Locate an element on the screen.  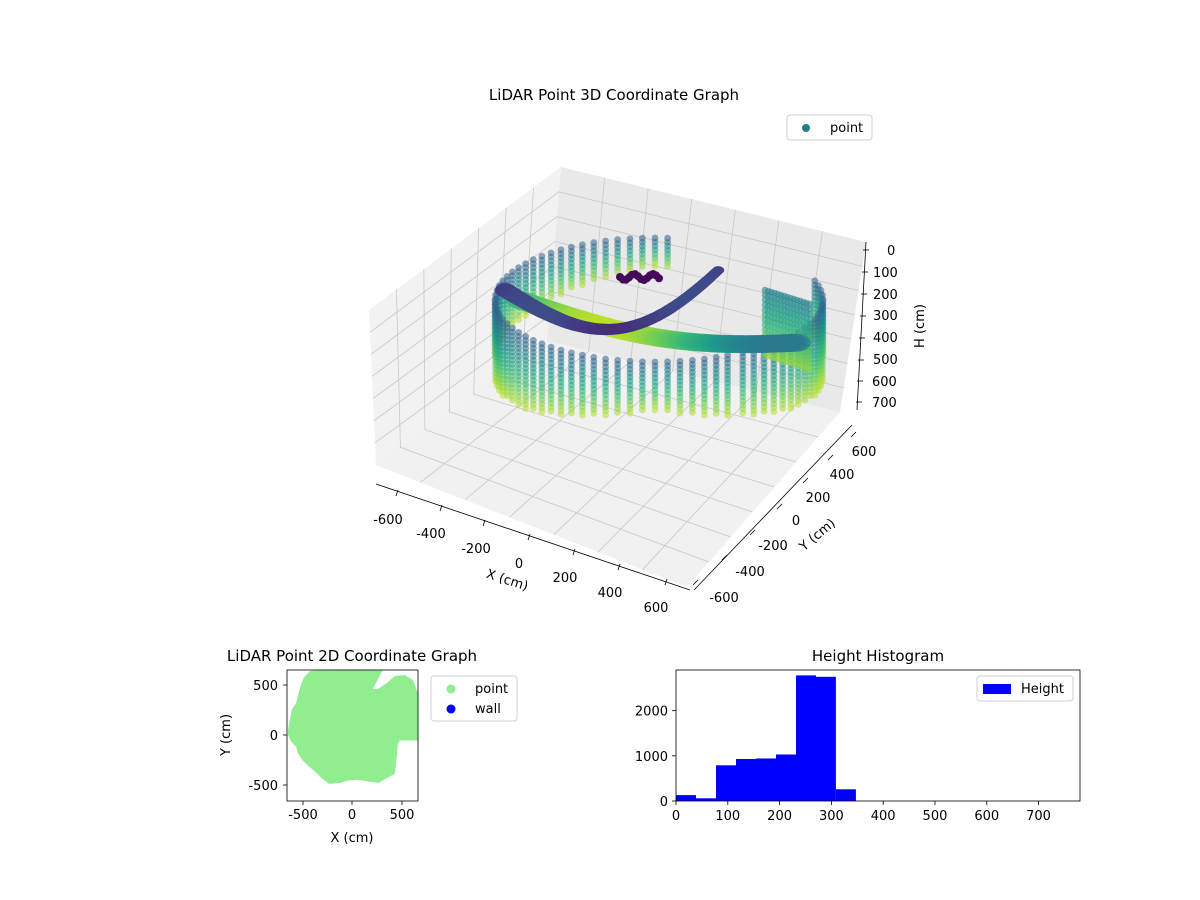
z-tick-label: 500 is located at coordinates (885, 360).